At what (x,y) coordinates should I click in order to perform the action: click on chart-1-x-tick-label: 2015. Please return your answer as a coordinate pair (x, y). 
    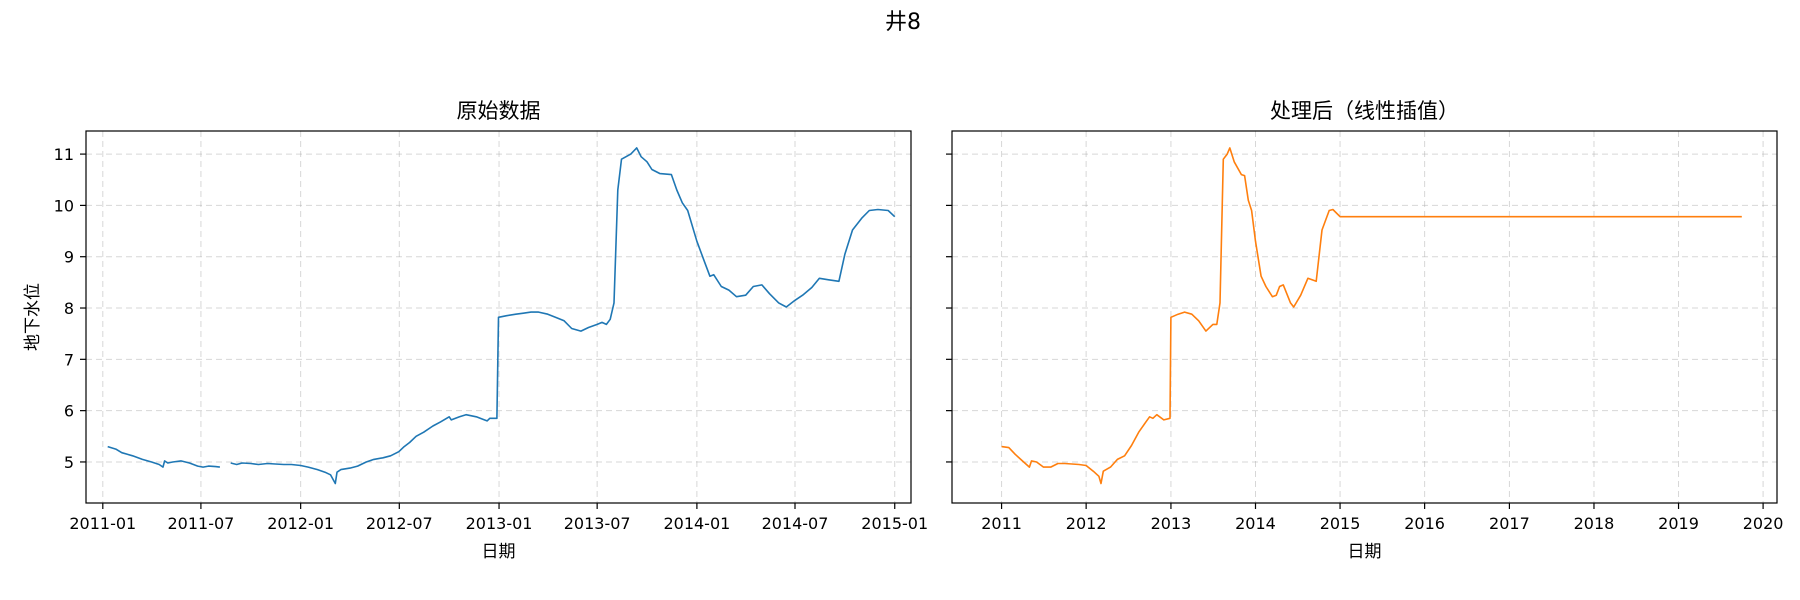
    Looking at the image, I should click on (1340, 523).